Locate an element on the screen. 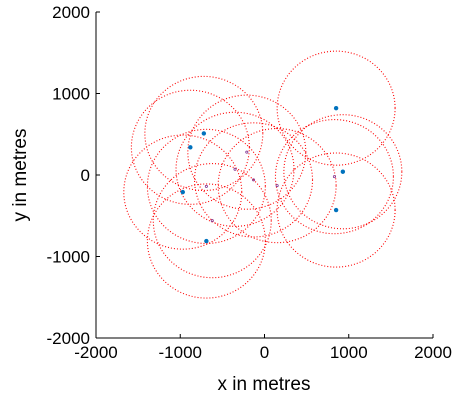 This screenshot has width=458, height=396. y-axis-label: y in metres is located at coordinates (20, 175).